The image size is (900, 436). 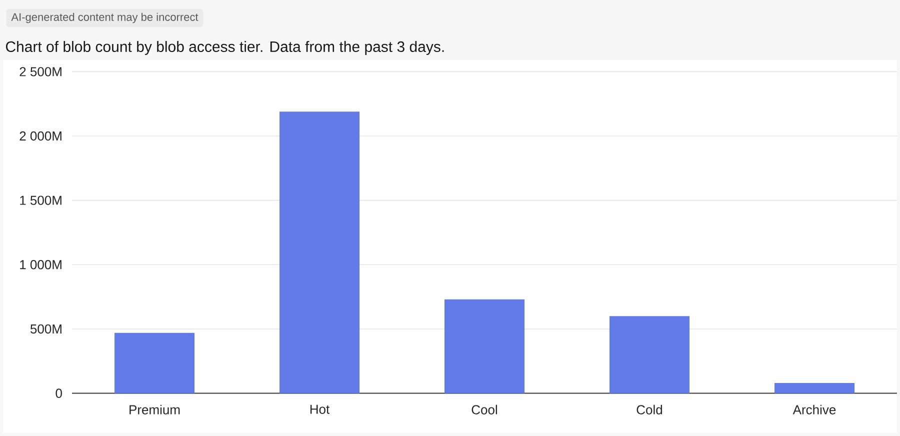 I want to click on x-tick-label: Hot, so click(x=320, y=409).